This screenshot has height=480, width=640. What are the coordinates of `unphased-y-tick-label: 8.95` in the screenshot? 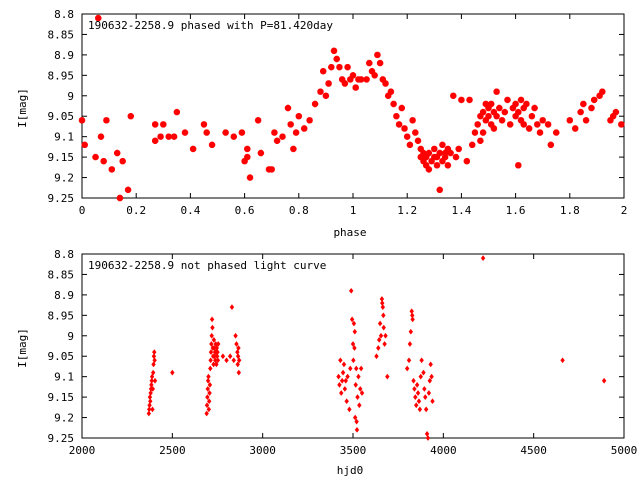 It's located at (61, 315).